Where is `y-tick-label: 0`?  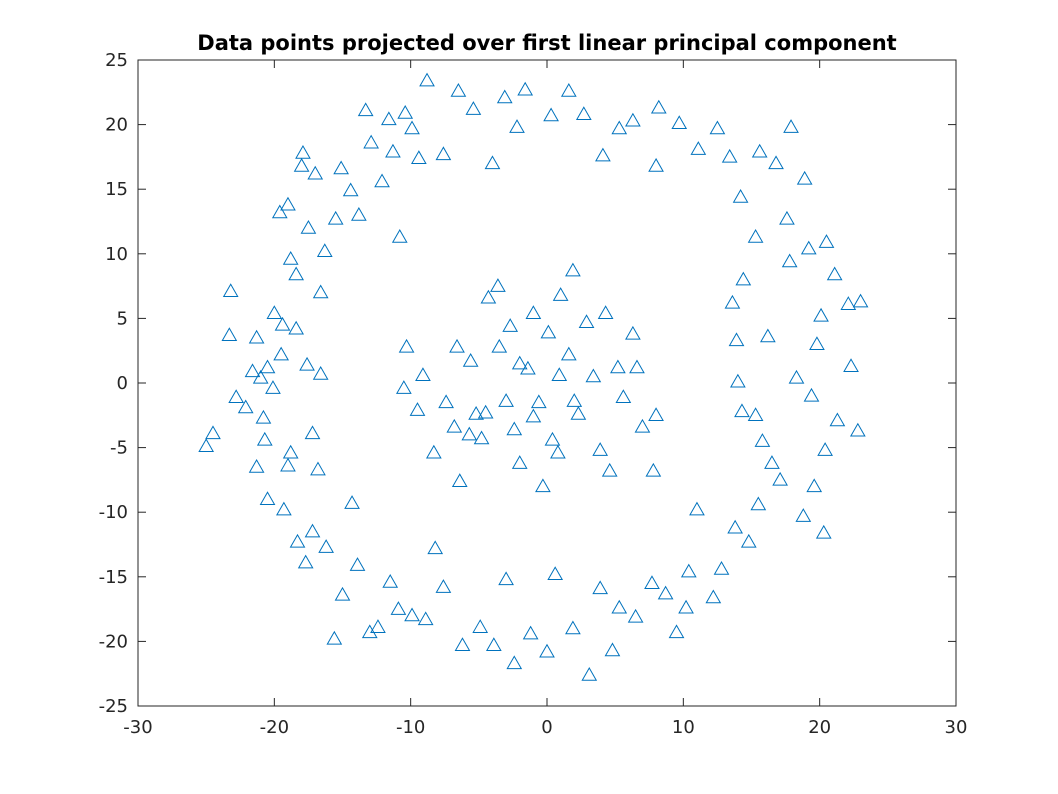
y-tick-label: 0 is located at coordinates (122, 383).